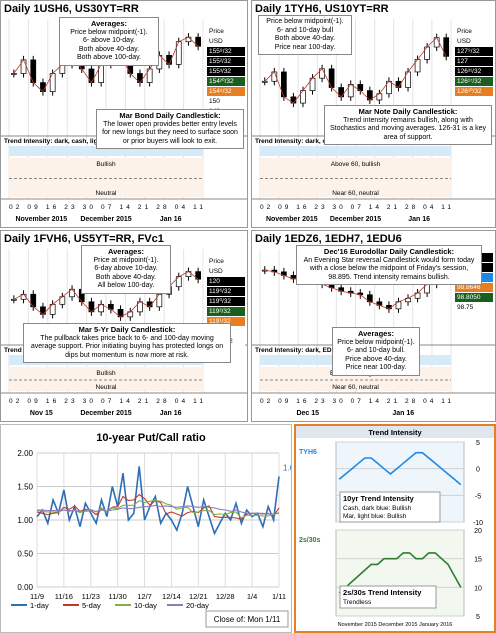 Image resolution: width=496 pixels, height=633 pixels. What do you see at coordinates (395, 625) in the screenshot?
I see `x-months: November 2015 December 2015 January 2016` at bounding box center [395, 625].